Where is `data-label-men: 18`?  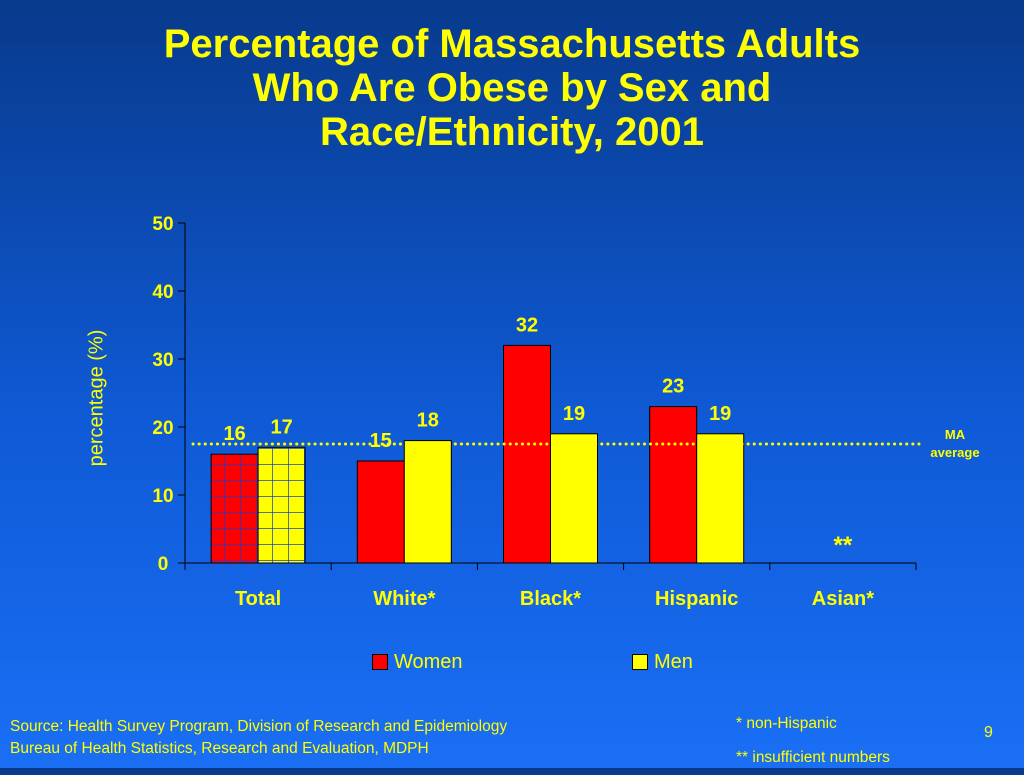
data-label-men: 18 is located at coordinates (428, 421).